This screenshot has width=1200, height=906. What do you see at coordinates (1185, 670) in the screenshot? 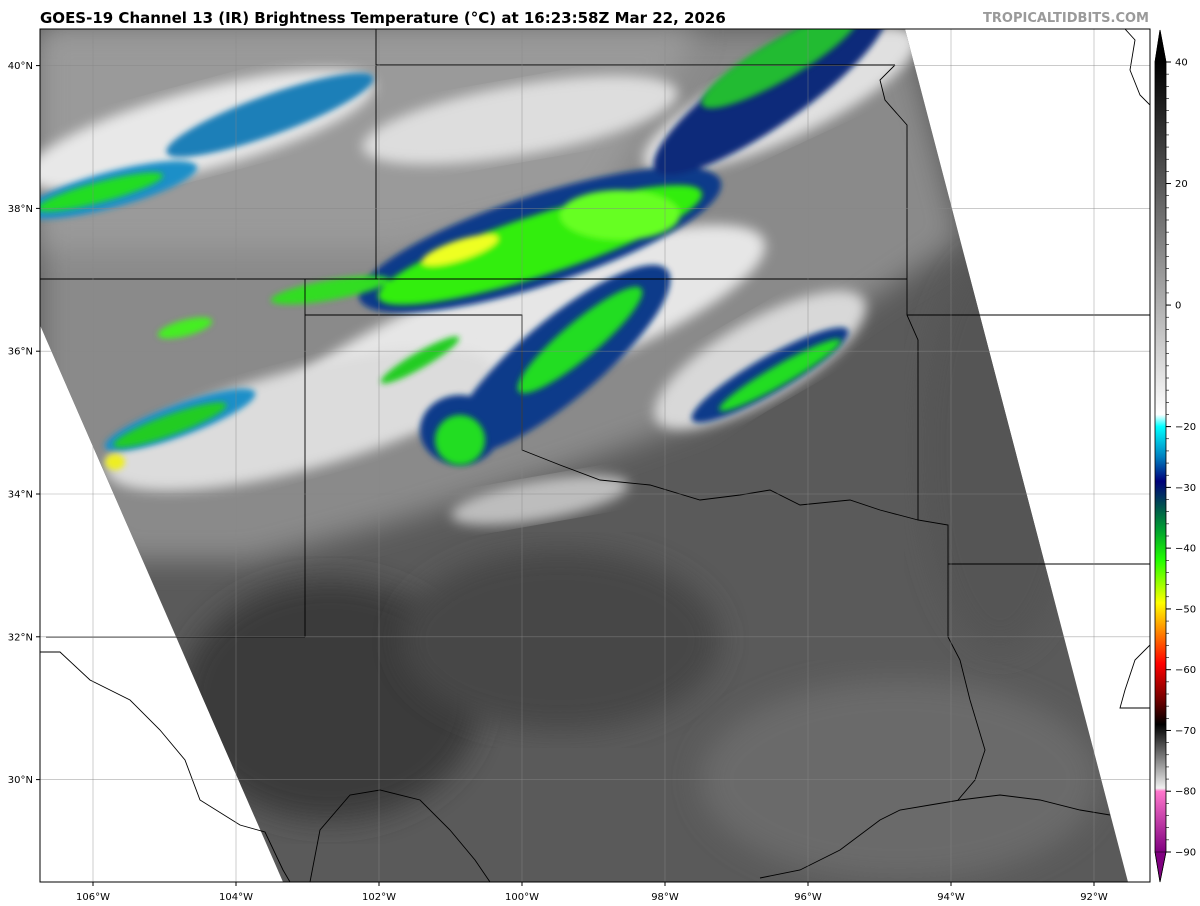
I see `colorbar-tick-label: −60` at bounding box center [1185, 670].